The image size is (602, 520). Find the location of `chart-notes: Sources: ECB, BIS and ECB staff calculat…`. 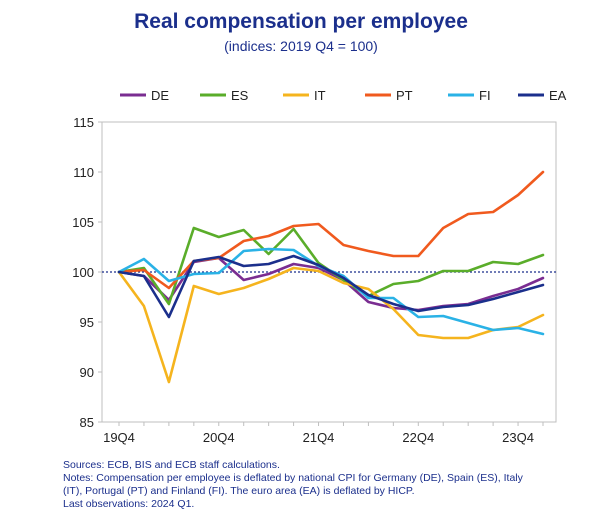

chart-notes: Sources: ECB, BIS and ECB staff calculat… is located at coordinates (328, 485).